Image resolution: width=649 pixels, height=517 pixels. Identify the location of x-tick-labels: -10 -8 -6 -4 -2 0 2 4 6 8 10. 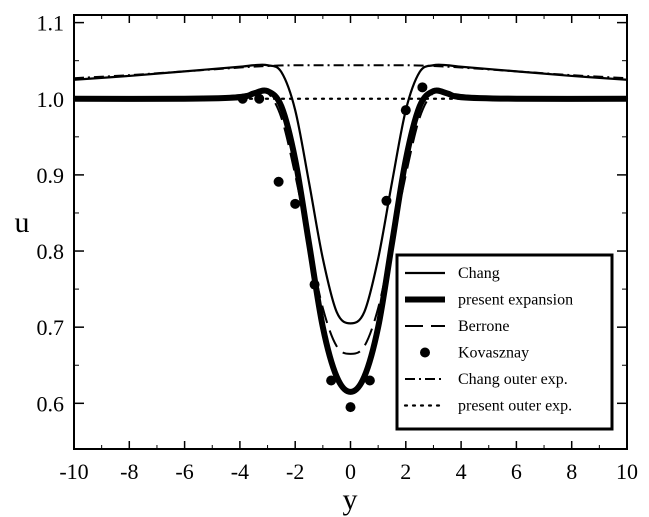
(348, 471).